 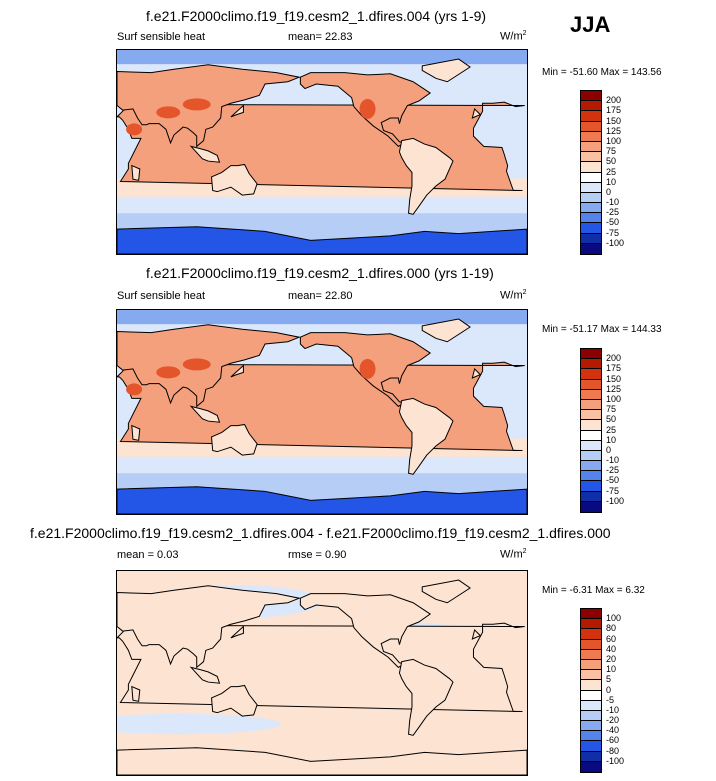 What do you see at coordinates (610, 699) in the screenshot?
I see `colorbar-tick-label: -5` at bounding box center [610, 699].